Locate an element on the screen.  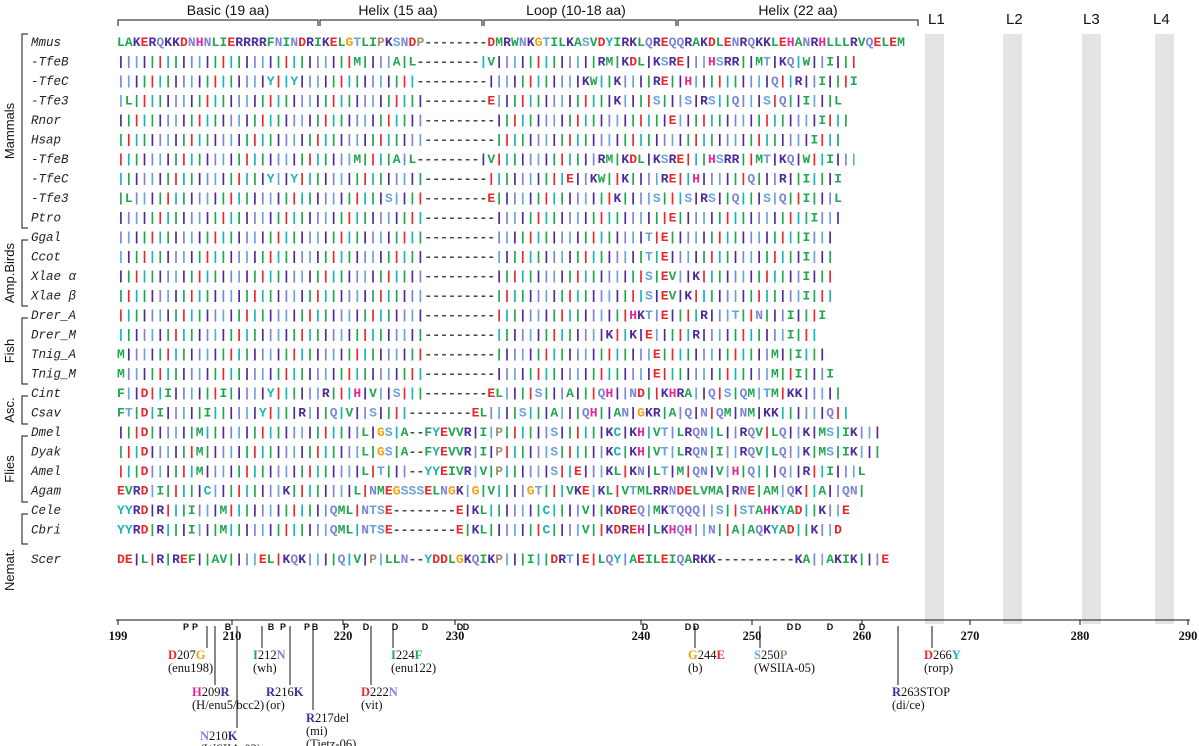
domain-mark: D is located at coordinates (696, 627).